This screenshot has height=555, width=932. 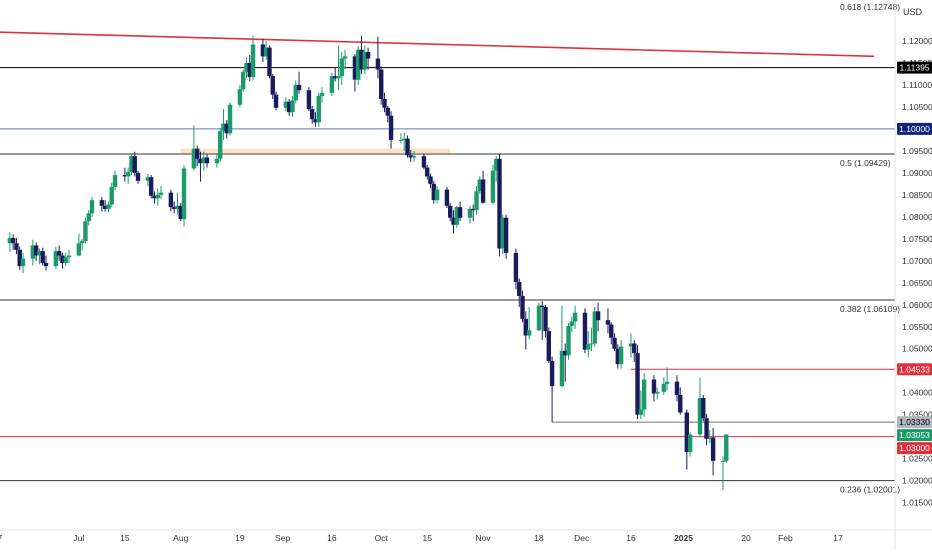 I want to click on price-badge: 1.10000, so click(x=914, y=128).